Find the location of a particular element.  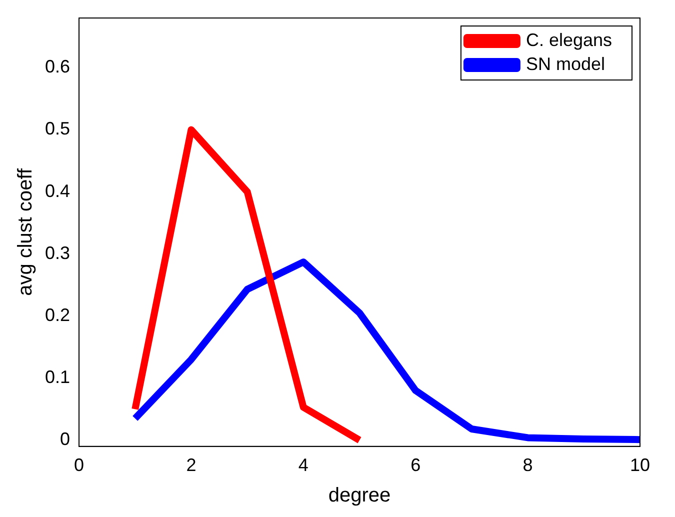

legend-label: C. elegans is located at coordinates (569, 40).